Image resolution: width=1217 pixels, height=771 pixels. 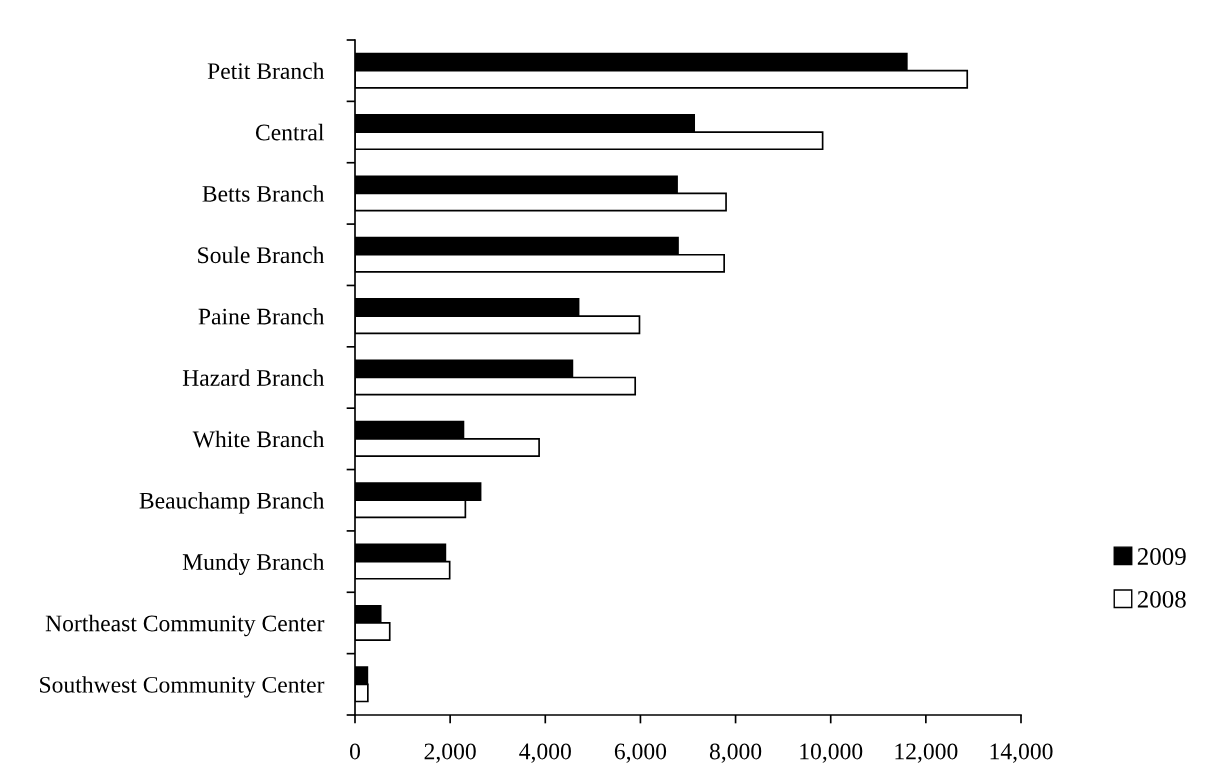 What do you see at coordinates (450, 753) in the screenshot?
I see `x-tick-label: 2,000` at bounding box center [450, 753].